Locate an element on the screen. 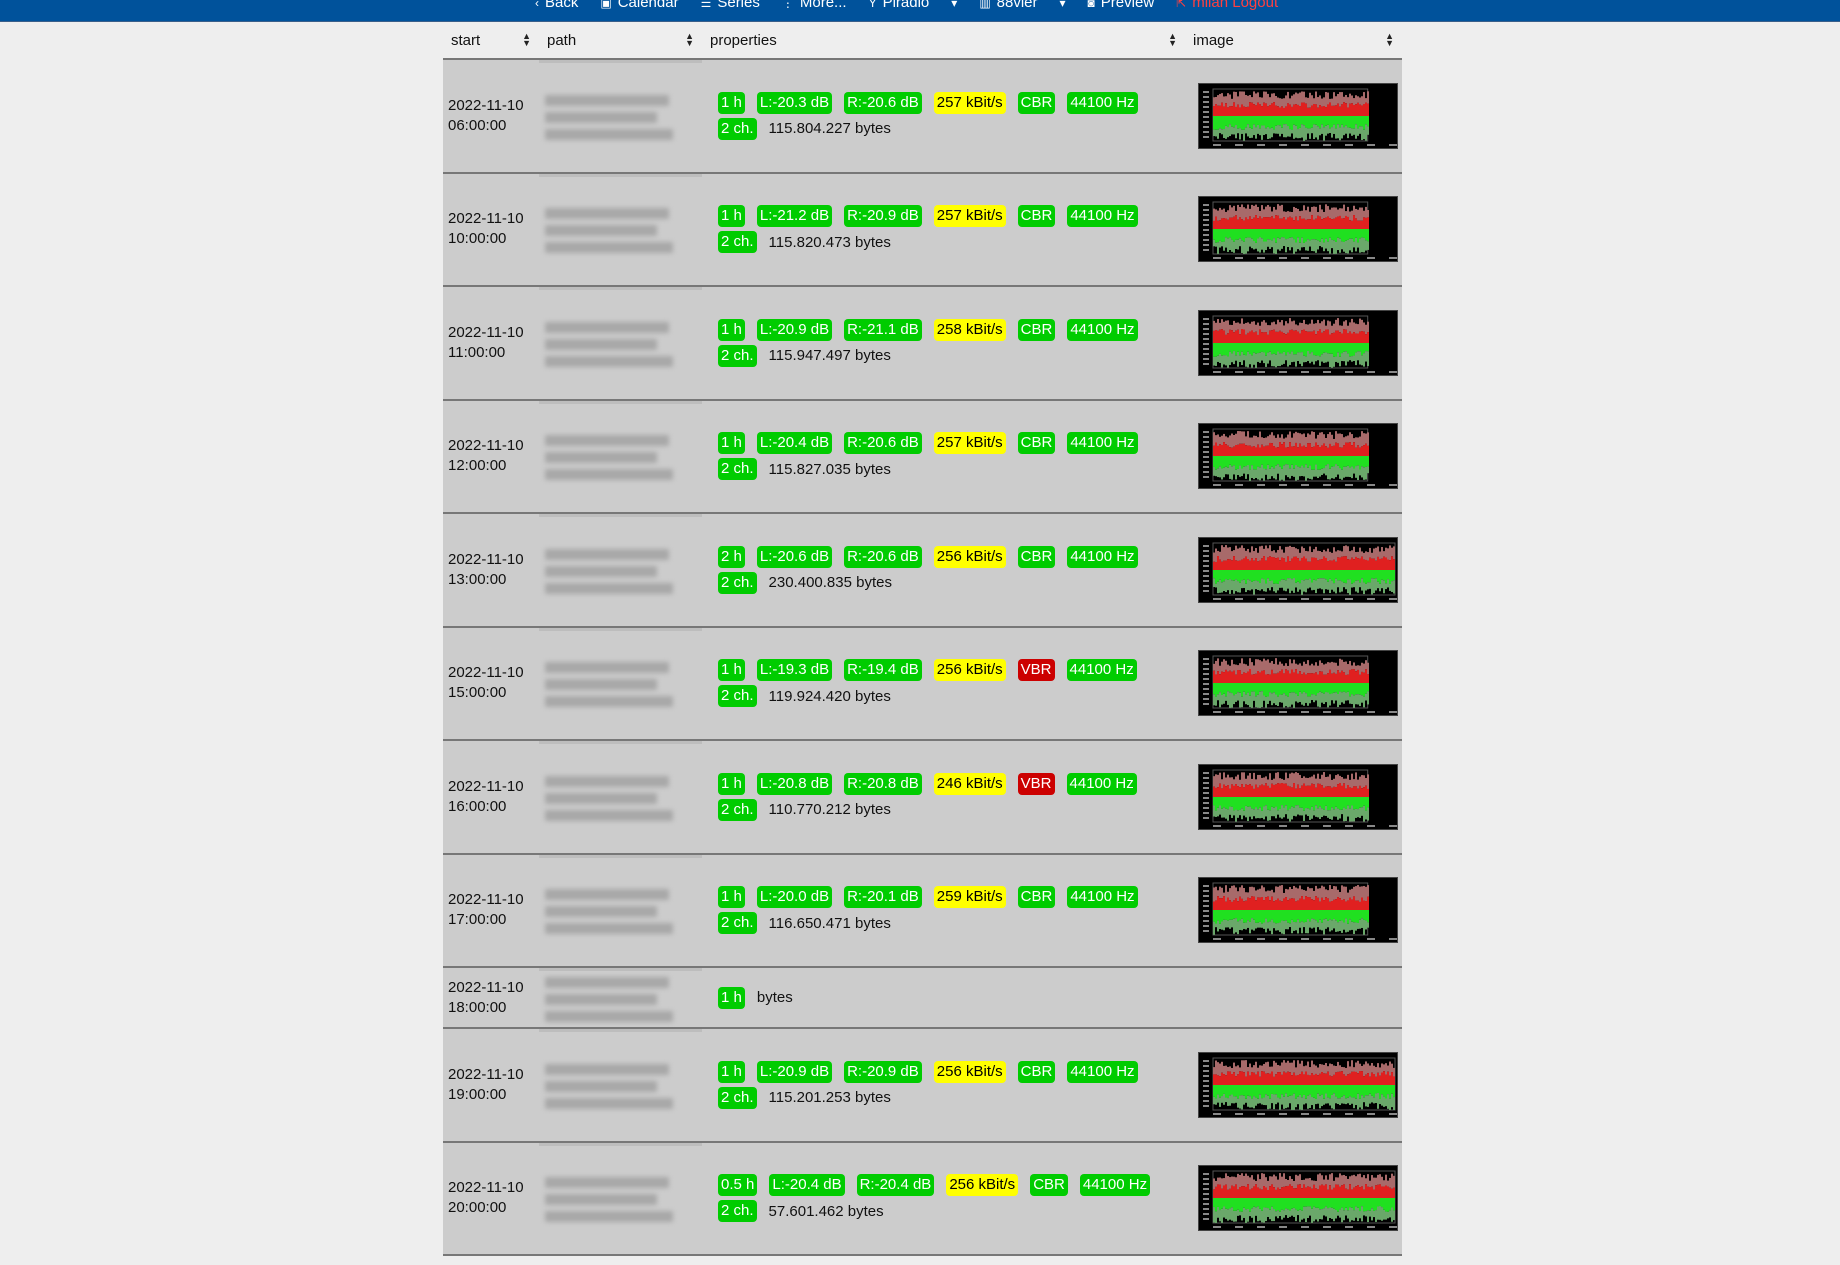  left-level-badge: L:-20.8 dB is located at coordinates (794, 783).